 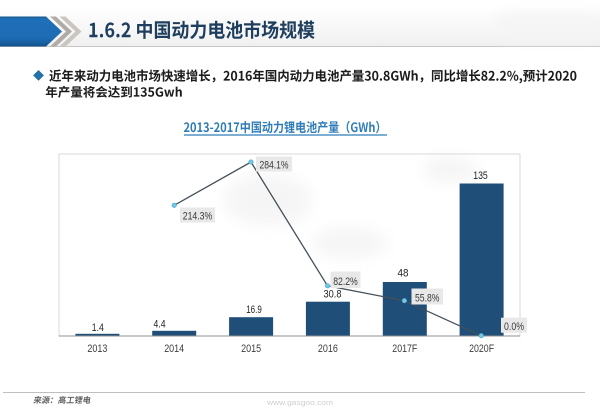 I want to click on svg-text: 214.3%, so click(x=198, y=217).